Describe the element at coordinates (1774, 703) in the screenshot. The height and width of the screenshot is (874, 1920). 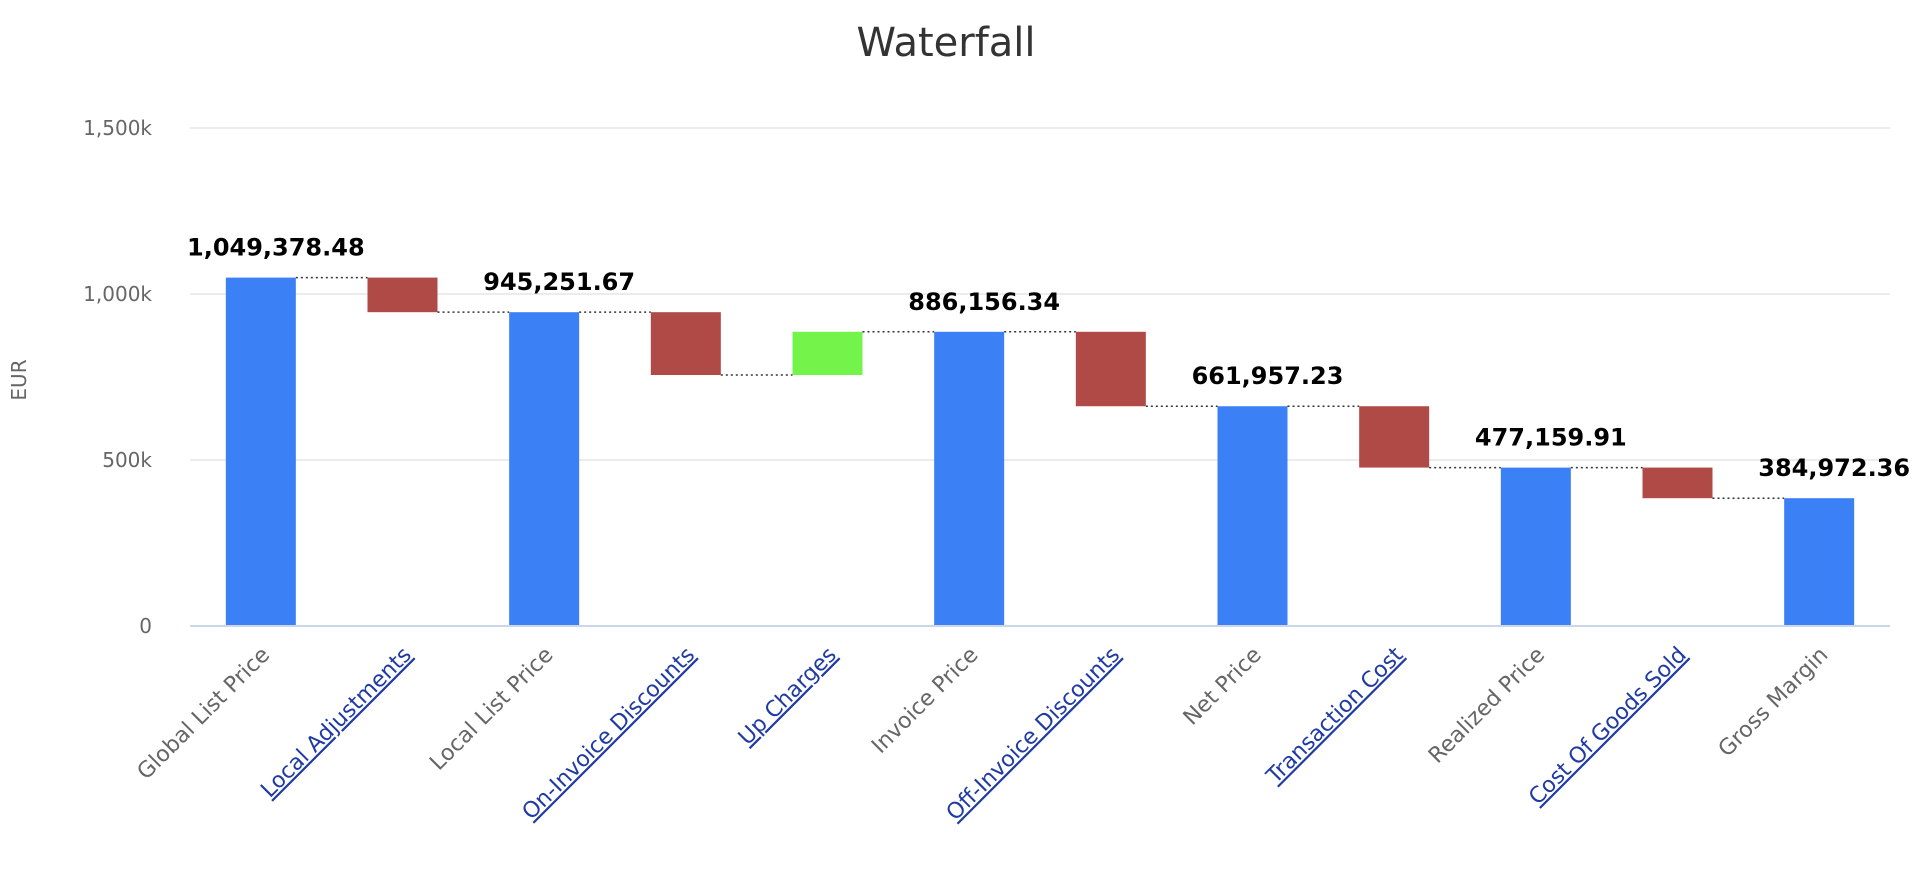
I see `x-axis-label: Gross Margin` at that location.